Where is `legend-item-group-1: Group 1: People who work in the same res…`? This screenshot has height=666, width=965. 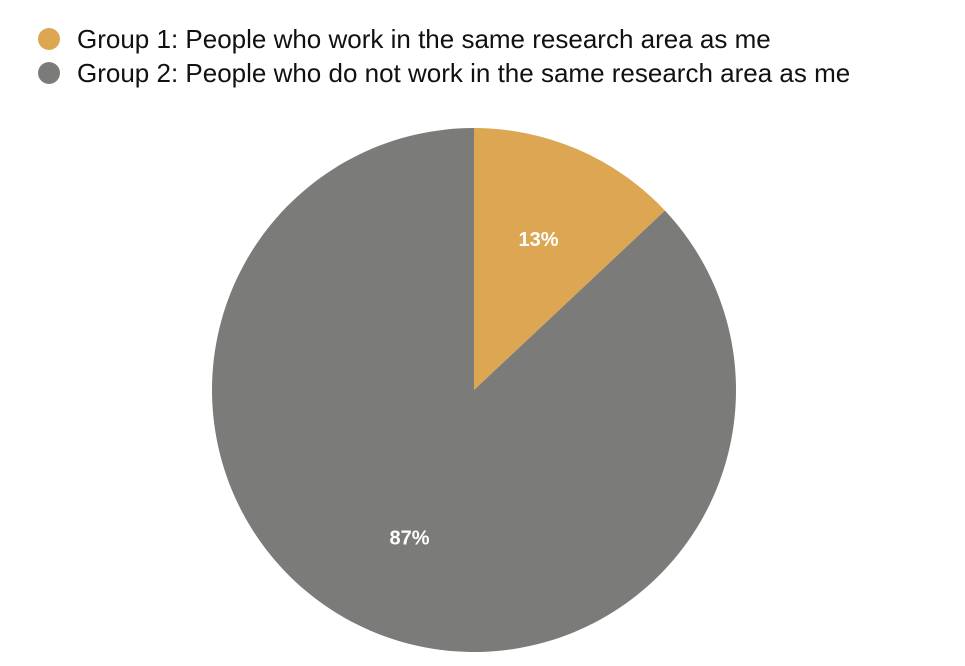 legend-item-group-1: Group 1: People who work in the same res… is located at coordinates (444, 39).